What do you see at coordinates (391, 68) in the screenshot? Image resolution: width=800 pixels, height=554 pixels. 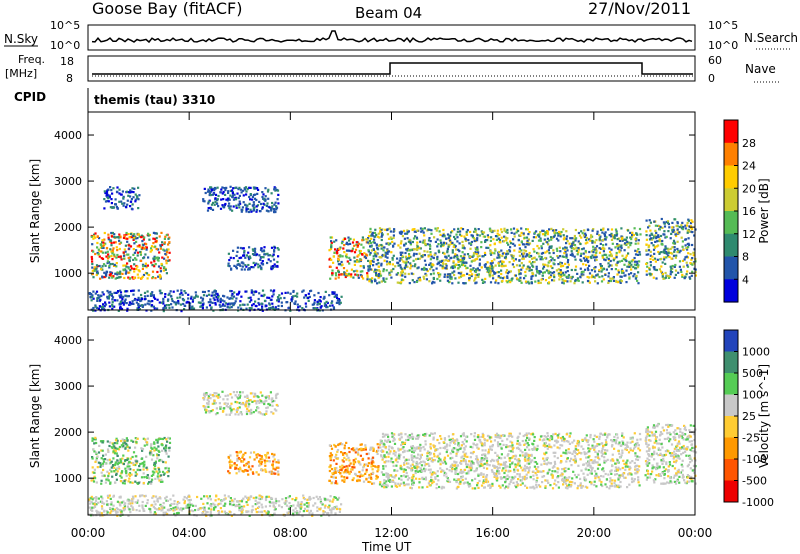 I see `freq-panel-frame` at bounding box center [391, 68].